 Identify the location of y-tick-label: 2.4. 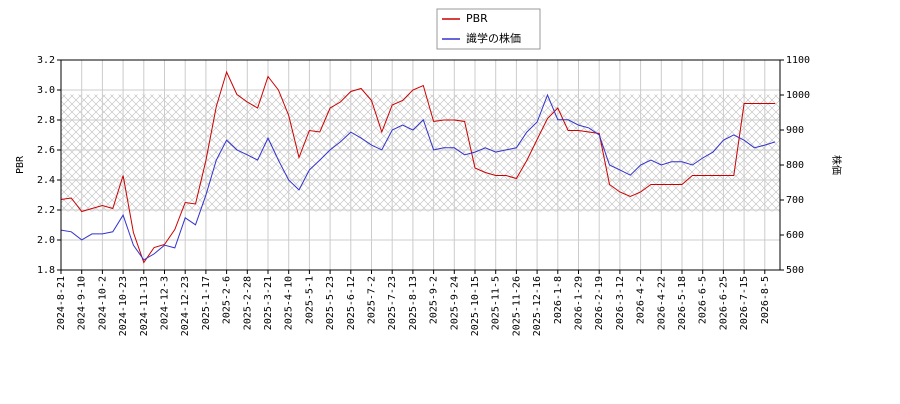
(46, 180).